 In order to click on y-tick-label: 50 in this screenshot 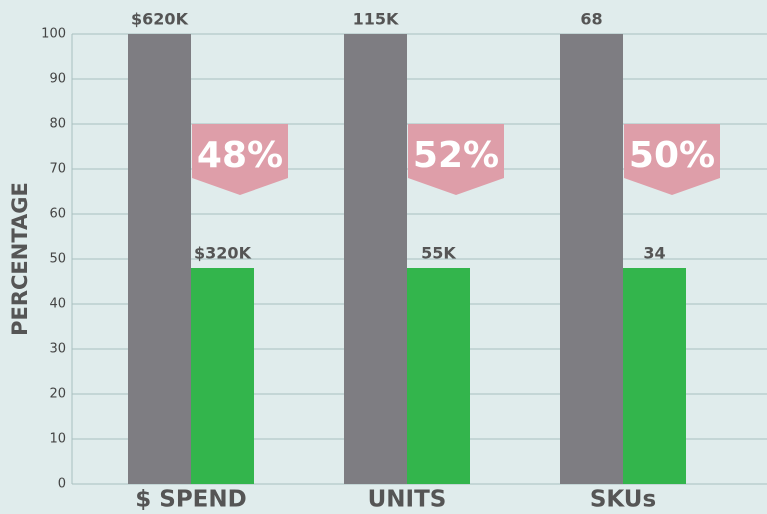, I will do `click(57, 259)`.